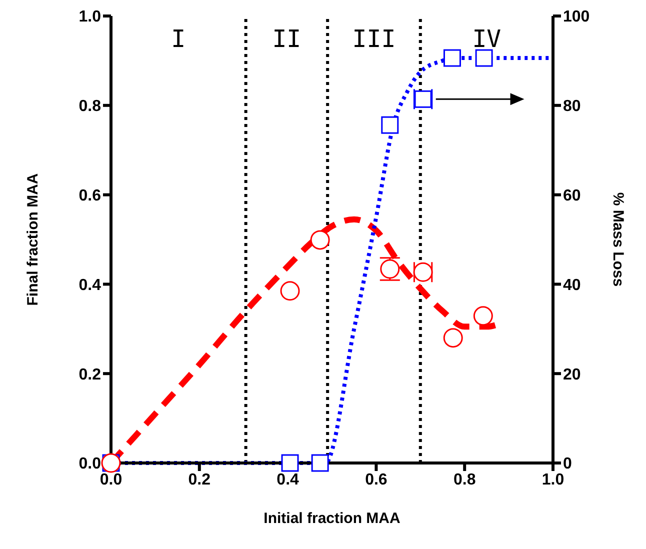 The height and width of the screenshot is (549, 646). What do you see at coordinates (288, 479) in the screenshot?
I see `x-tick-label: 0.4` at bounding box center [288, 479].